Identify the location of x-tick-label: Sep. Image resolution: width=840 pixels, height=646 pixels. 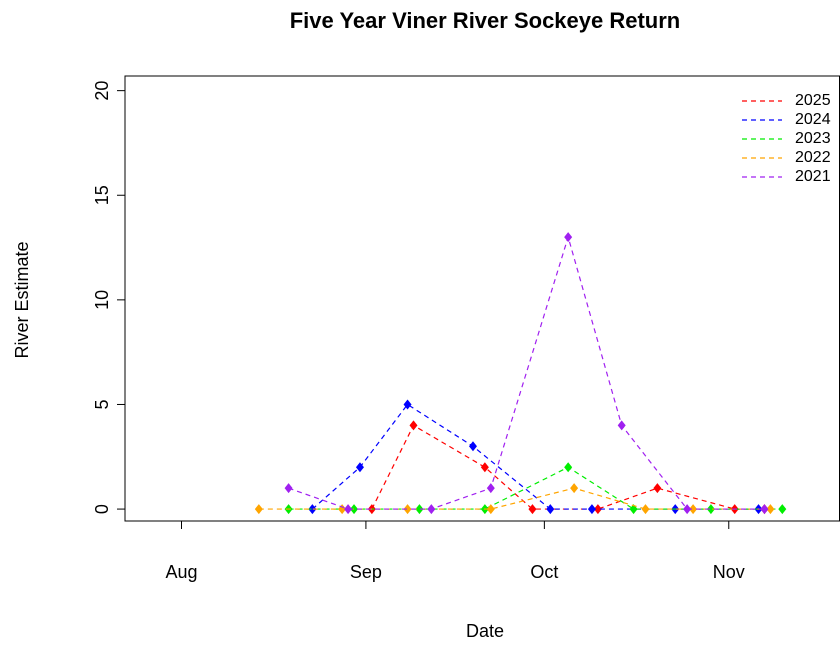
(366, 572).